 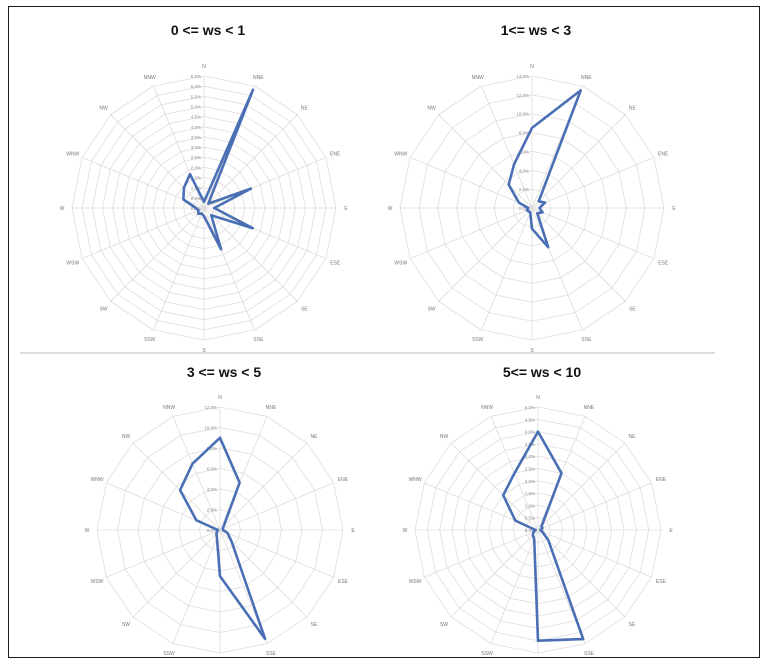 I want to click on direction-label: W, so click(x=62, y=209).